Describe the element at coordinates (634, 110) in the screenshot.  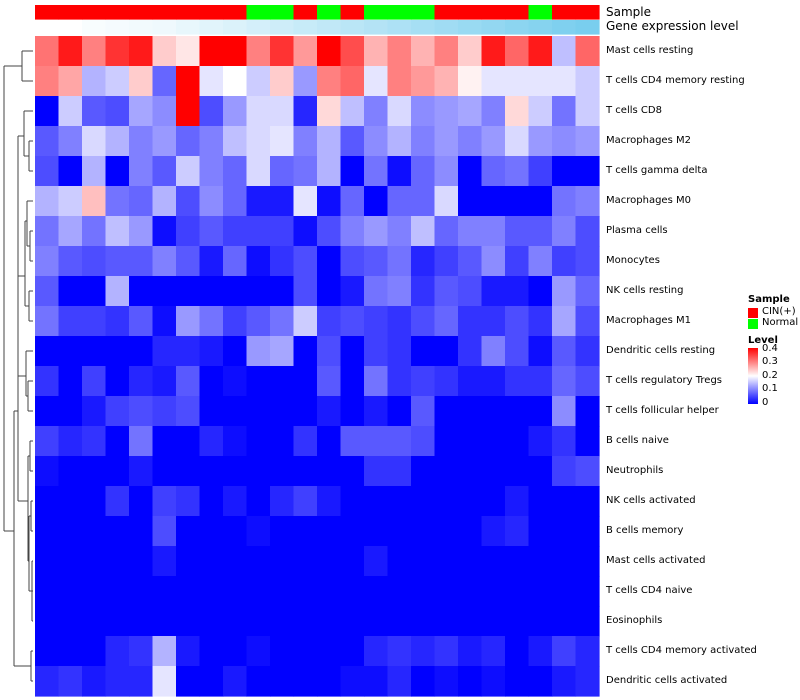
I see `row-label: T cells CD8` at that location.